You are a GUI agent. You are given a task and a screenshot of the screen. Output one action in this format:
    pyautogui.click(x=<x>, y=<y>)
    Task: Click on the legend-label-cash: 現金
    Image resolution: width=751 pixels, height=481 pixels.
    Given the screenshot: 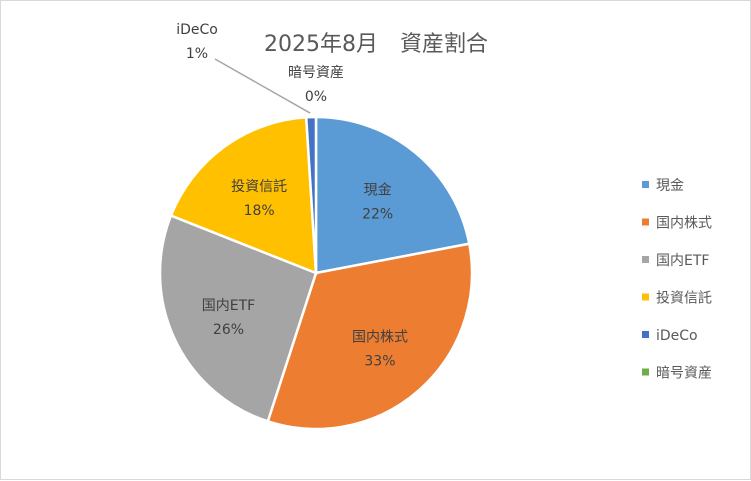 What is the action you would take?
    pyautogui.click(x=670, y=186)
    